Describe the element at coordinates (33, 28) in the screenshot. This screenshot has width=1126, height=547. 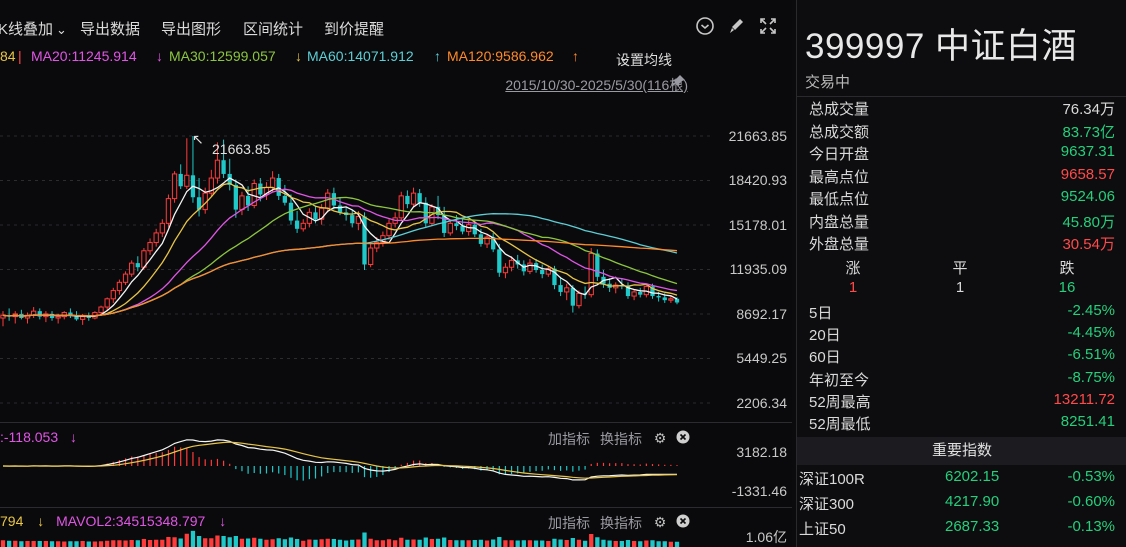
I see `kline-overlay-menu: K线叠加 ⌄` at that location.